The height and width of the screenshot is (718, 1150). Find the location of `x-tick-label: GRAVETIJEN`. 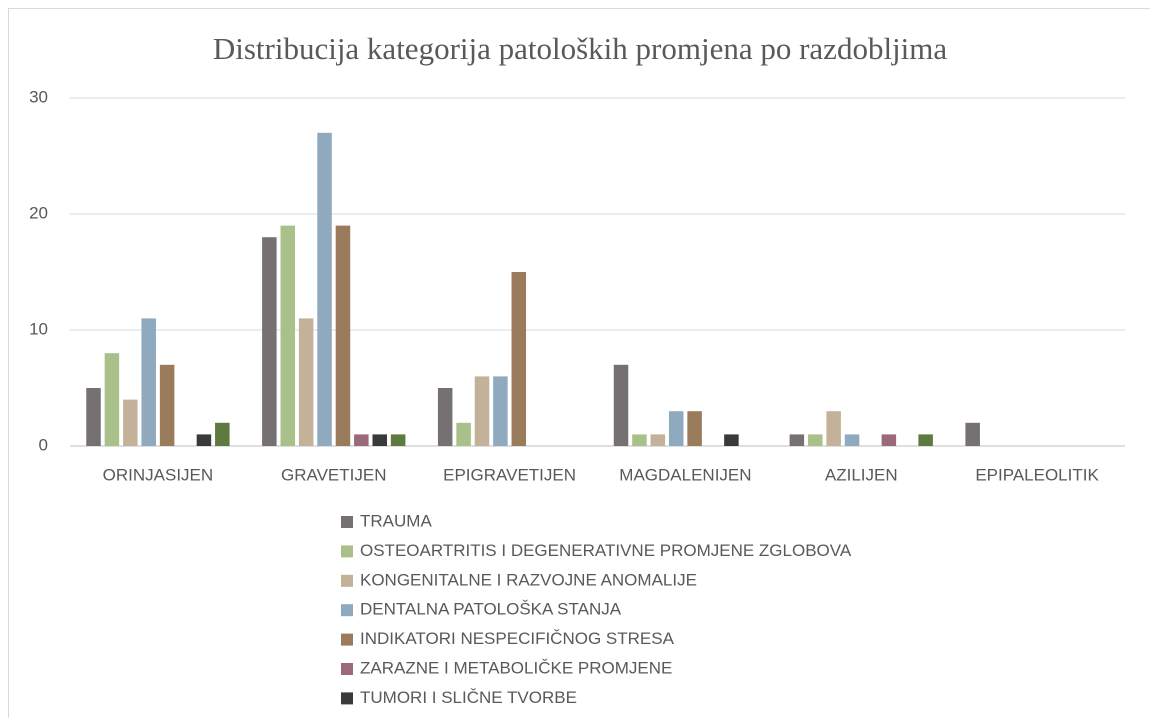

x-tick-label: GRAVETIJEN is located at coordinates (333, 474).